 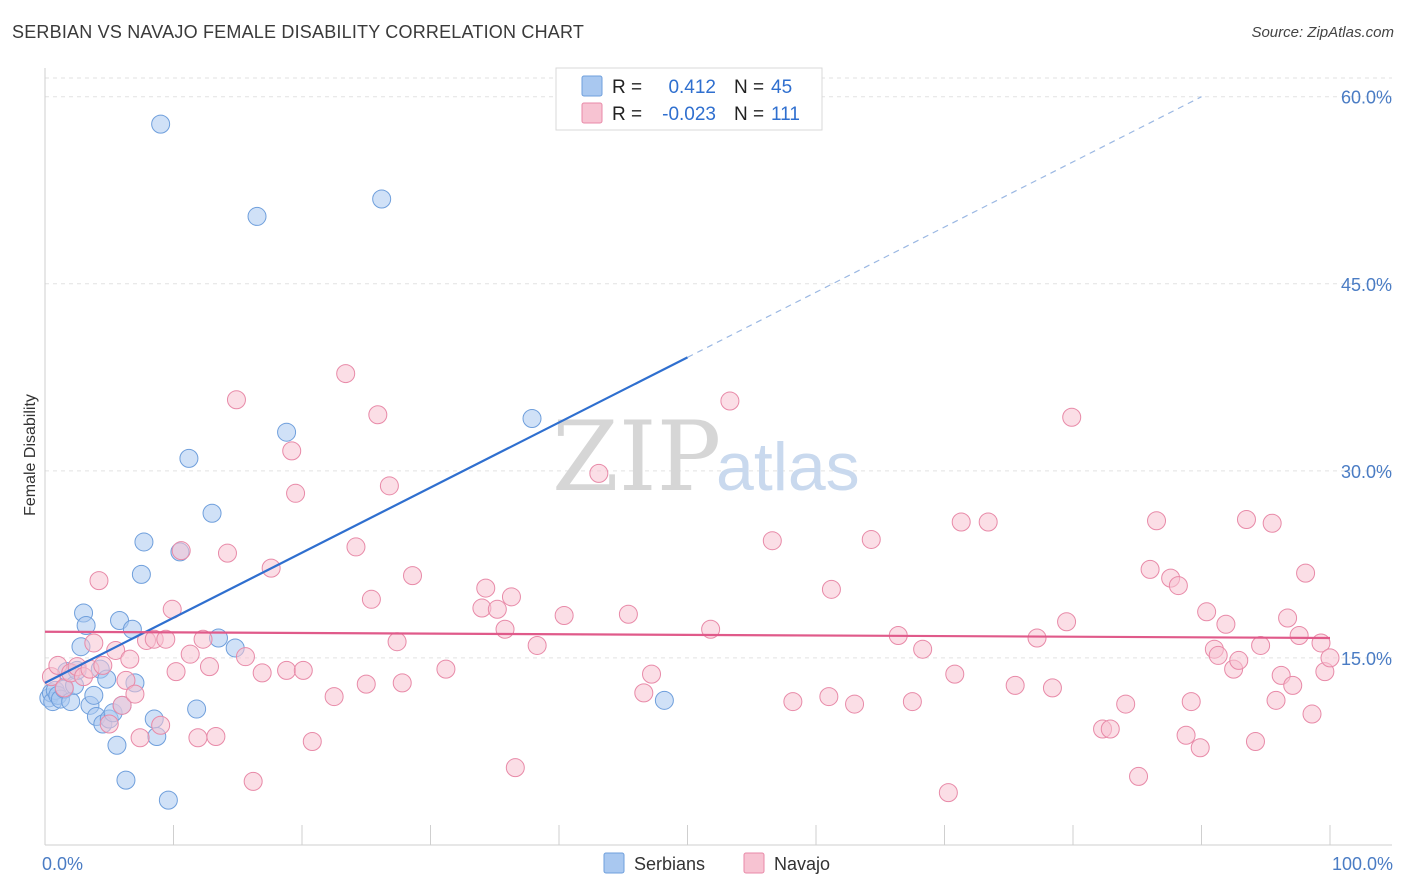 I want to click on x-axis-ticks: 0.0% 100.0%, so click(x=717, y=849).